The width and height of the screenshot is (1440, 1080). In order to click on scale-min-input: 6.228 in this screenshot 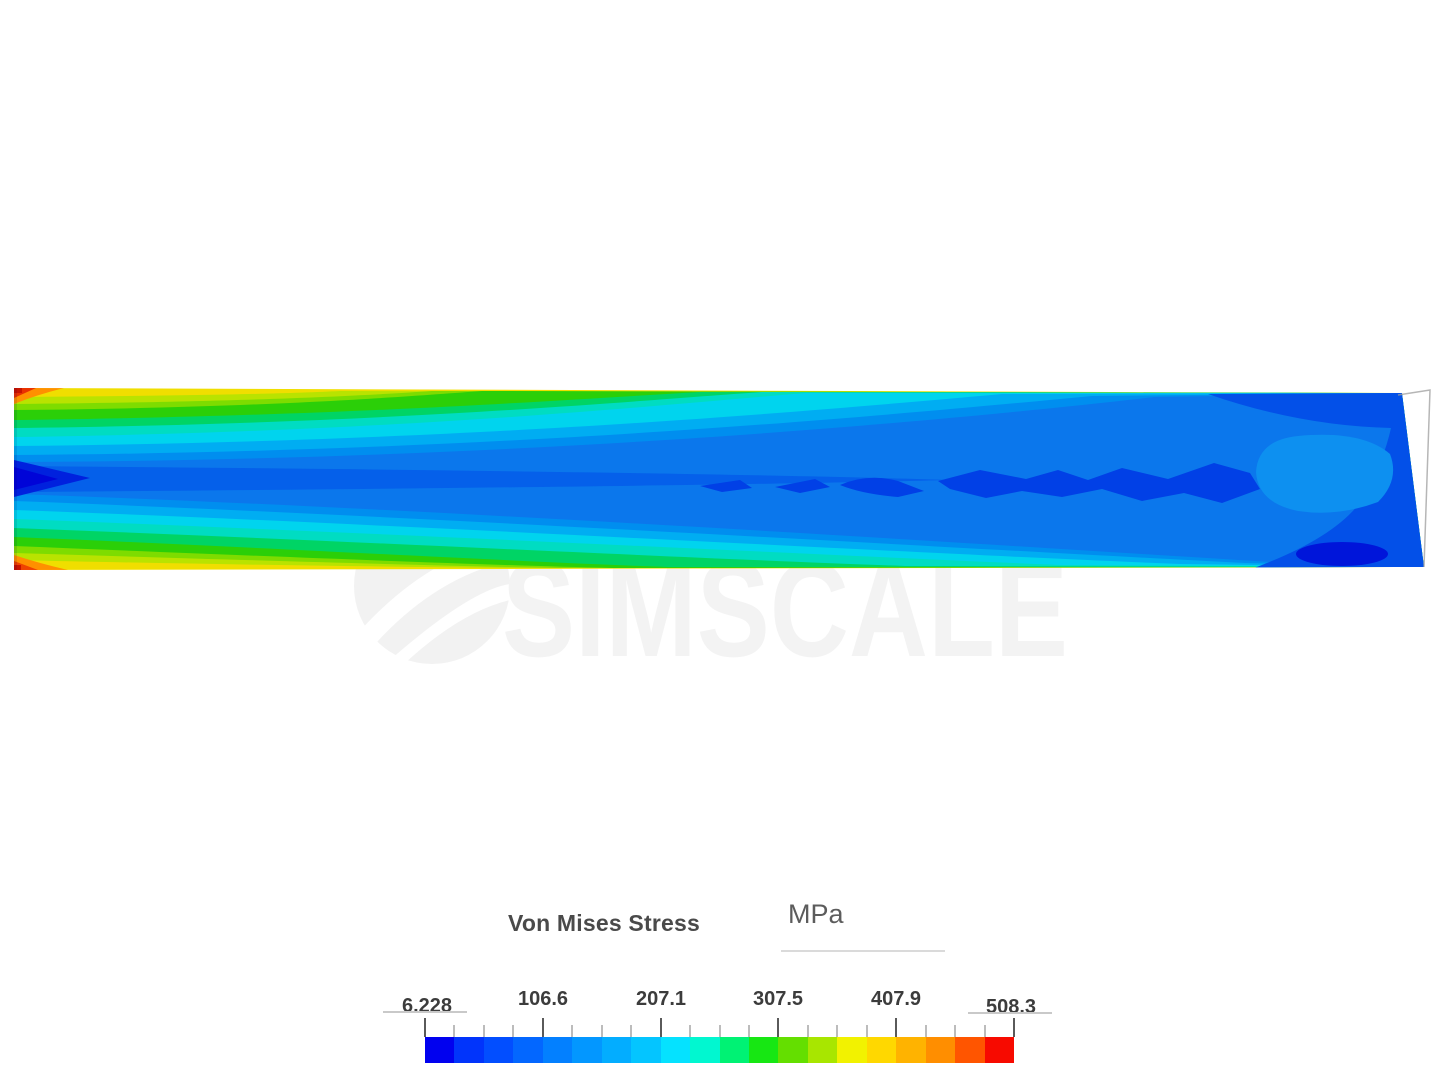, I will do `click(427, 1004)`.